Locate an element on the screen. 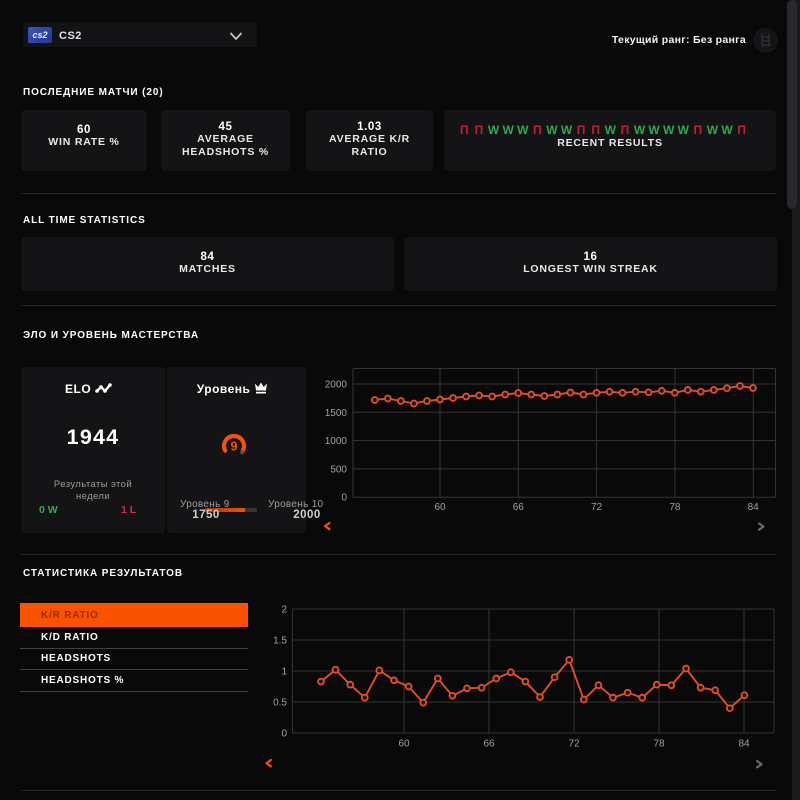 The height and width of the screenshot is (800, 800). svg-text: 1000 is located at coordinates (336, 441).